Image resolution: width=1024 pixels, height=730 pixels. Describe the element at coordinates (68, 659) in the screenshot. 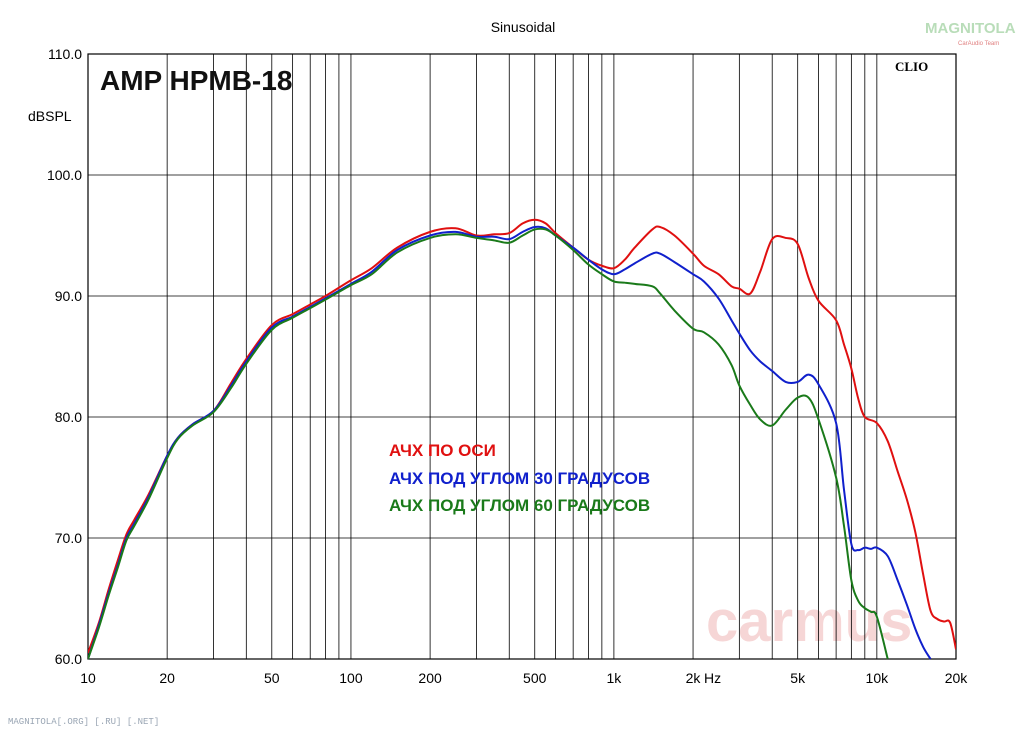

I see `y-tick-label: 60.0` at that location.